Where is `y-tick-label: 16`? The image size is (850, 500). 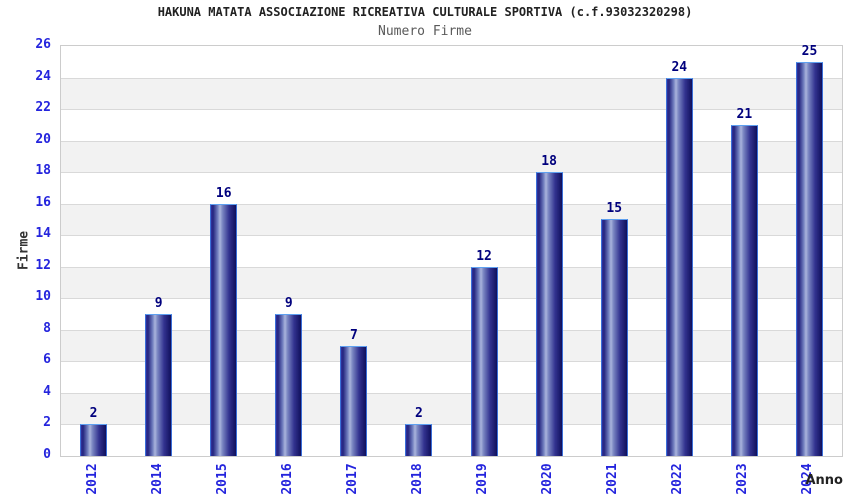
y-tick-label: 16 is located at coordinates (43, 202).